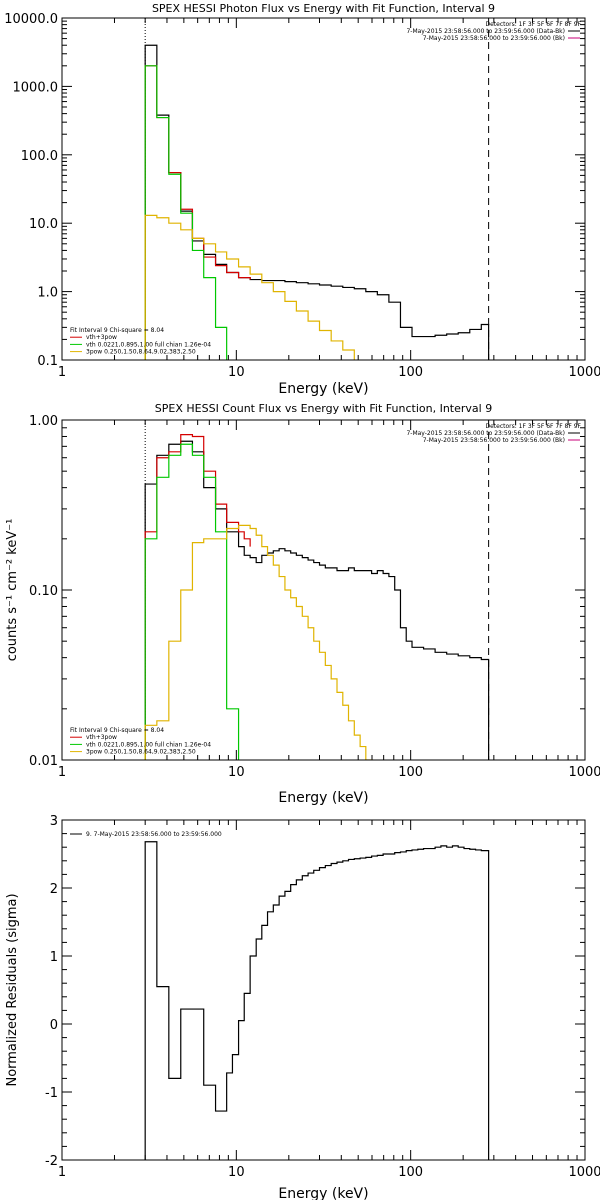  Describe the element at coordinates (31, 19) in the screenshot. I see `y-tick-label: 10000.0` at that location.